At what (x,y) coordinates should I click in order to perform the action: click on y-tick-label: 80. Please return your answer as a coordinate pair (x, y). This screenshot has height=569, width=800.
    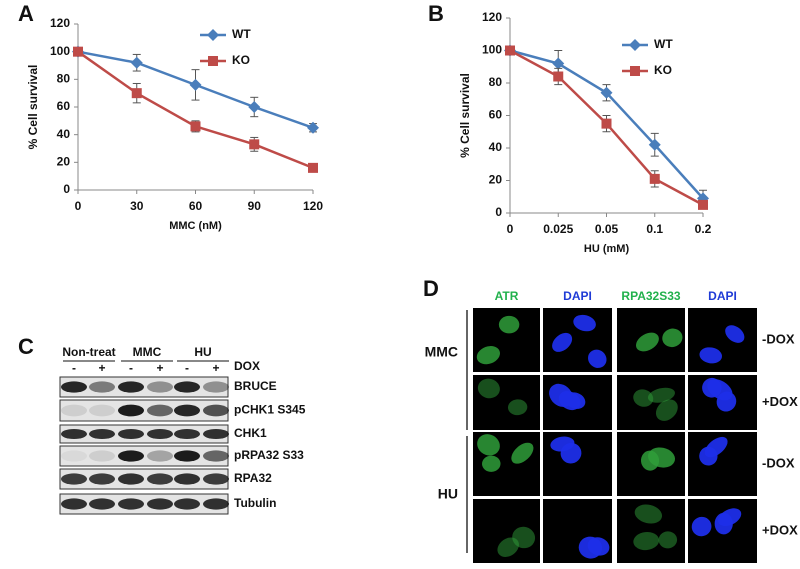
    Looking at the image, I should click on (64, 79).